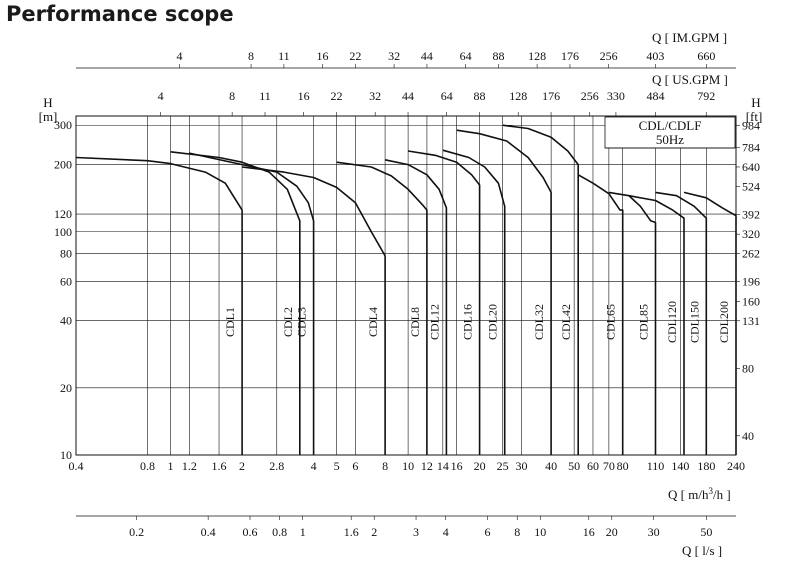 This screenshot has width=800, height=566. I want to click on x-tick-label: 60, so click(593, 466).